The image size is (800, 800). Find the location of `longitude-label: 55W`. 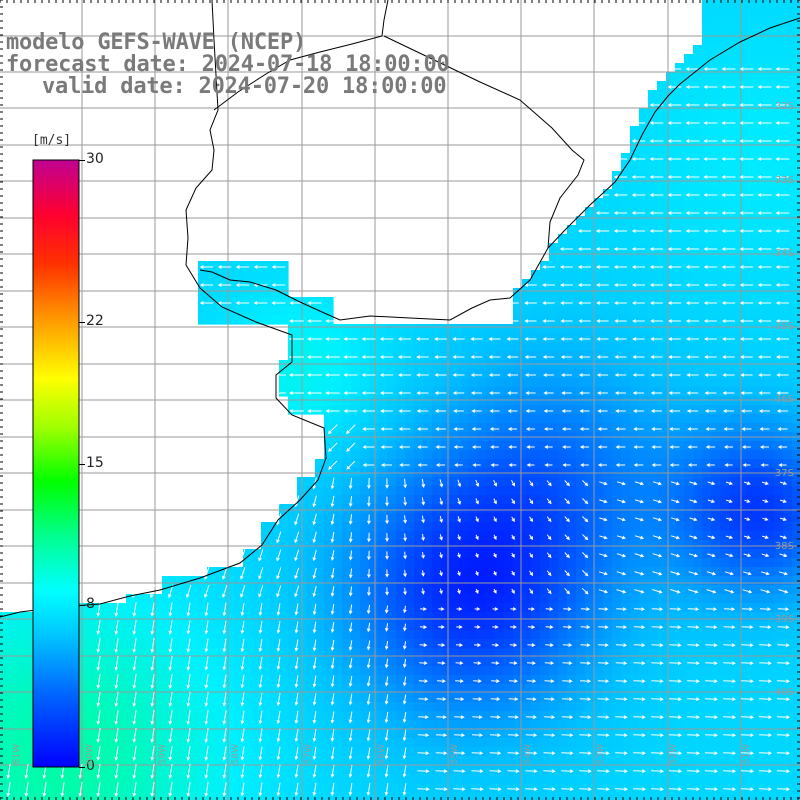

longitude-label: 55W is located at coordinates (455, 754).